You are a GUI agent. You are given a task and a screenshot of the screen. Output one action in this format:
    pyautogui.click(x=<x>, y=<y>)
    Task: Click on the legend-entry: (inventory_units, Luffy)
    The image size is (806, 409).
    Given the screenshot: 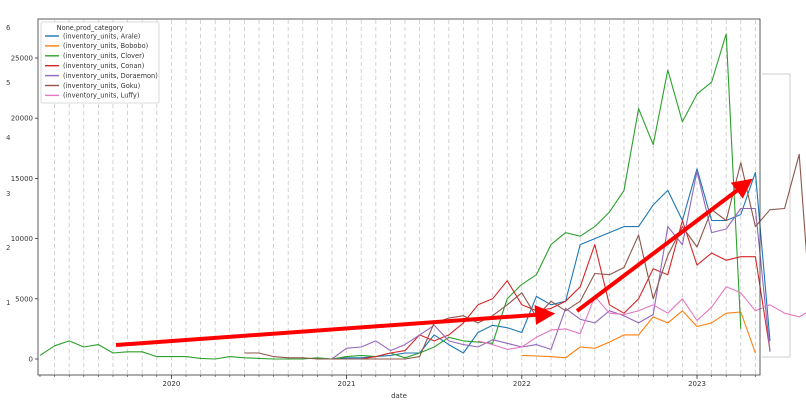 What is the action you would take?
    pyautogui.click(x=101, y=96)
    